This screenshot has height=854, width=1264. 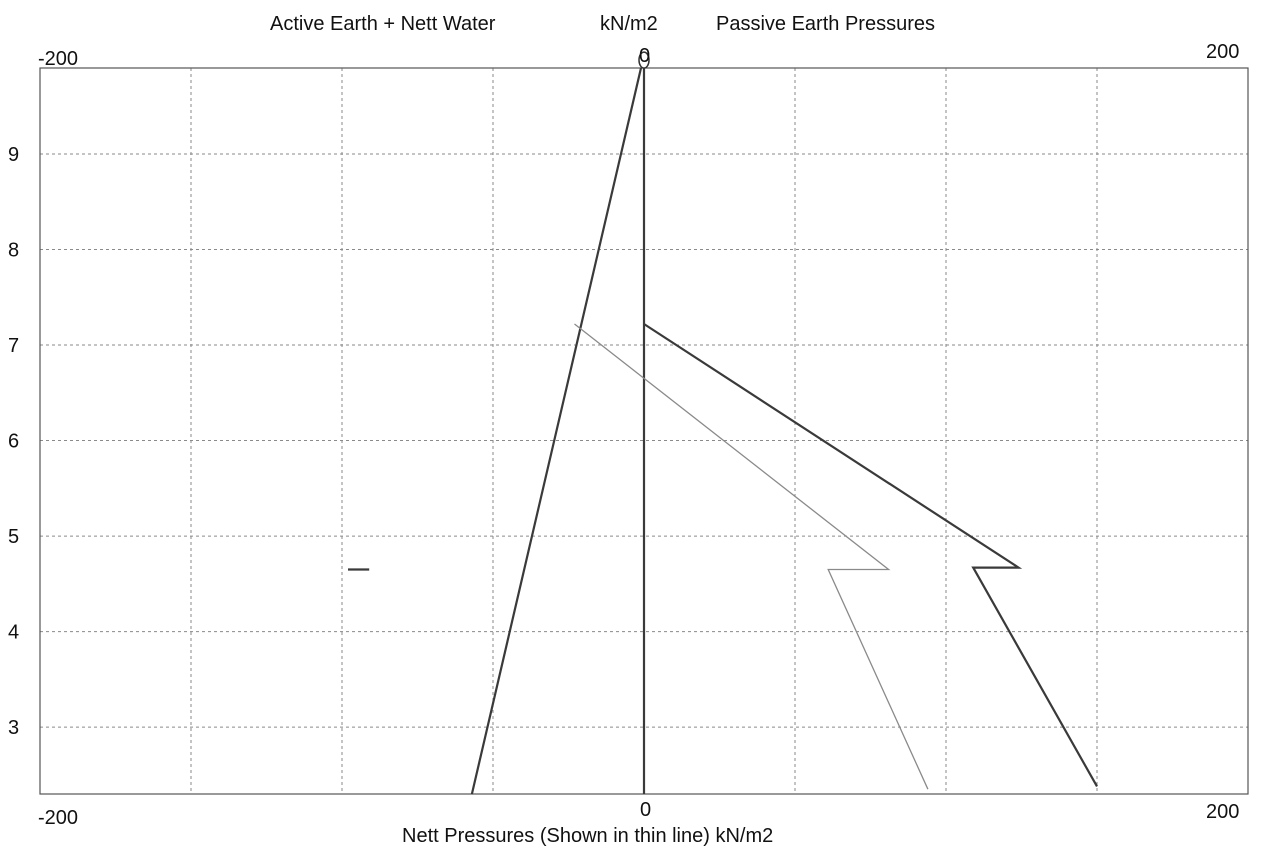 What do you see at coordinates (1222, 52) in the screenshot?
I see `top-x-label-right: 200` at bounding box center [1222, 52].